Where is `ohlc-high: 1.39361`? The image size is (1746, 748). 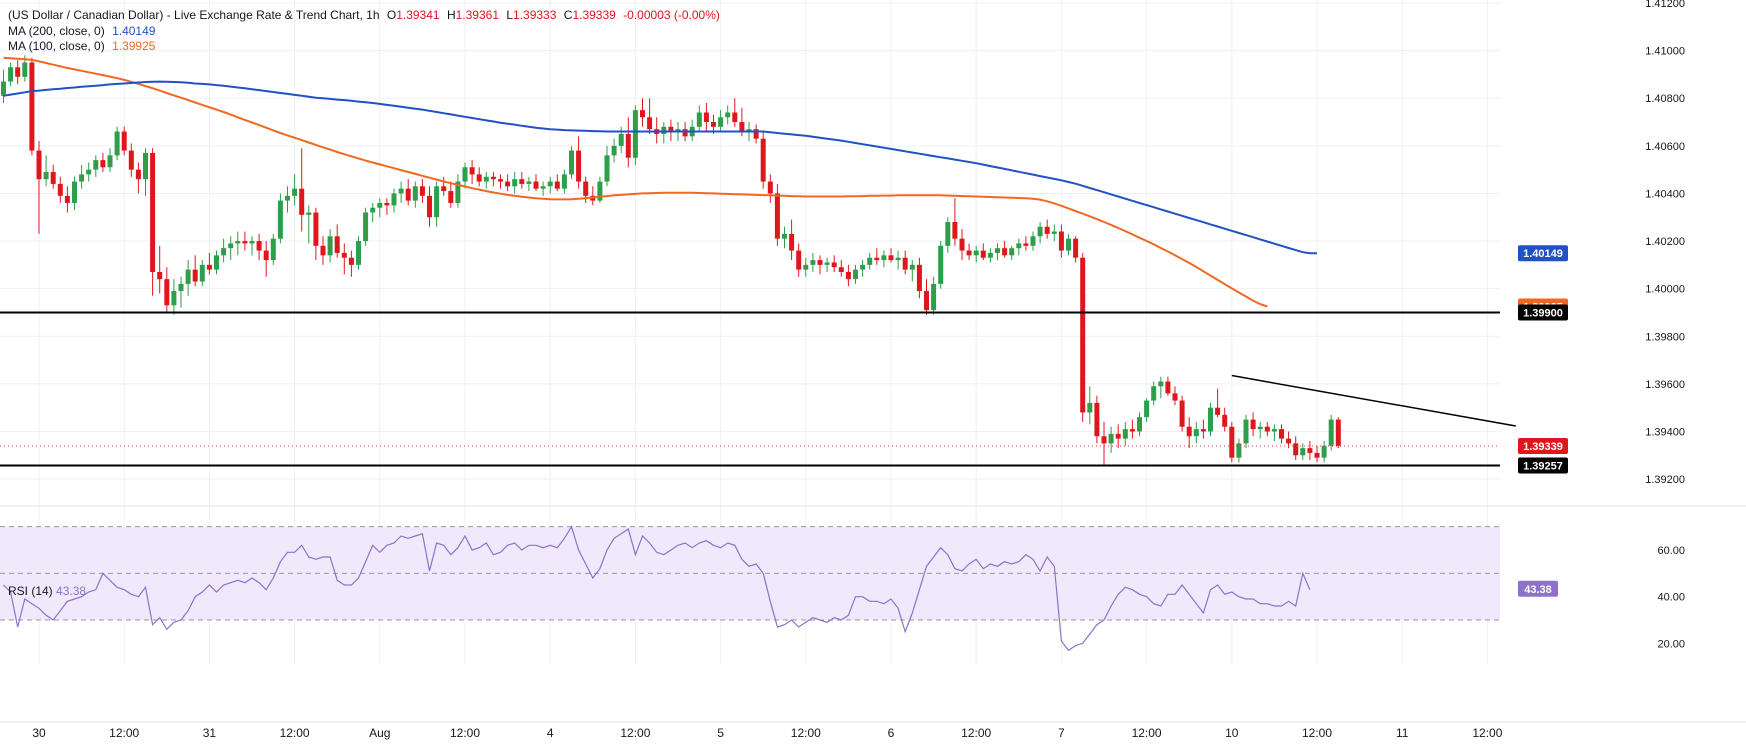 ohlc-high: 1.39361 is located at coordinates (477, 15).